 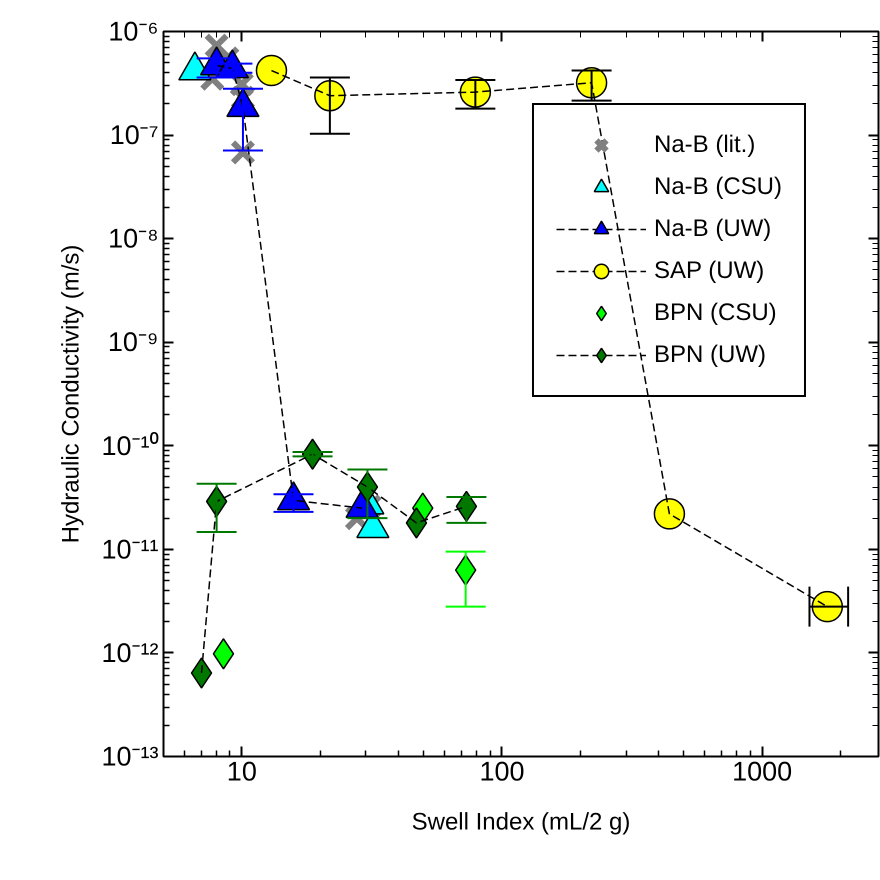 I want to click on x-tick-label: 100, so click(x=502, y=771).